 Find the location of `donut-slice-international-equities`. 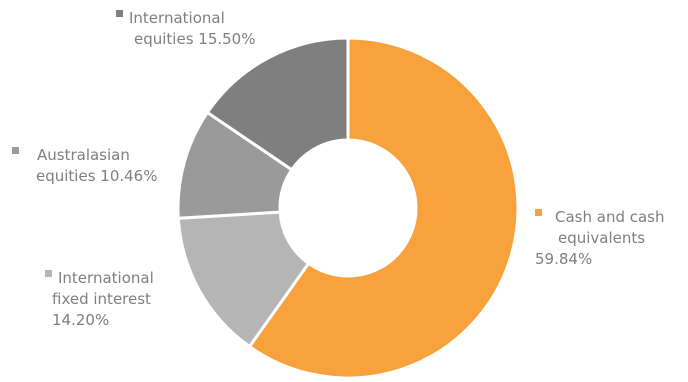

donut-slice-international-equities is located at coordinates (277, 104).